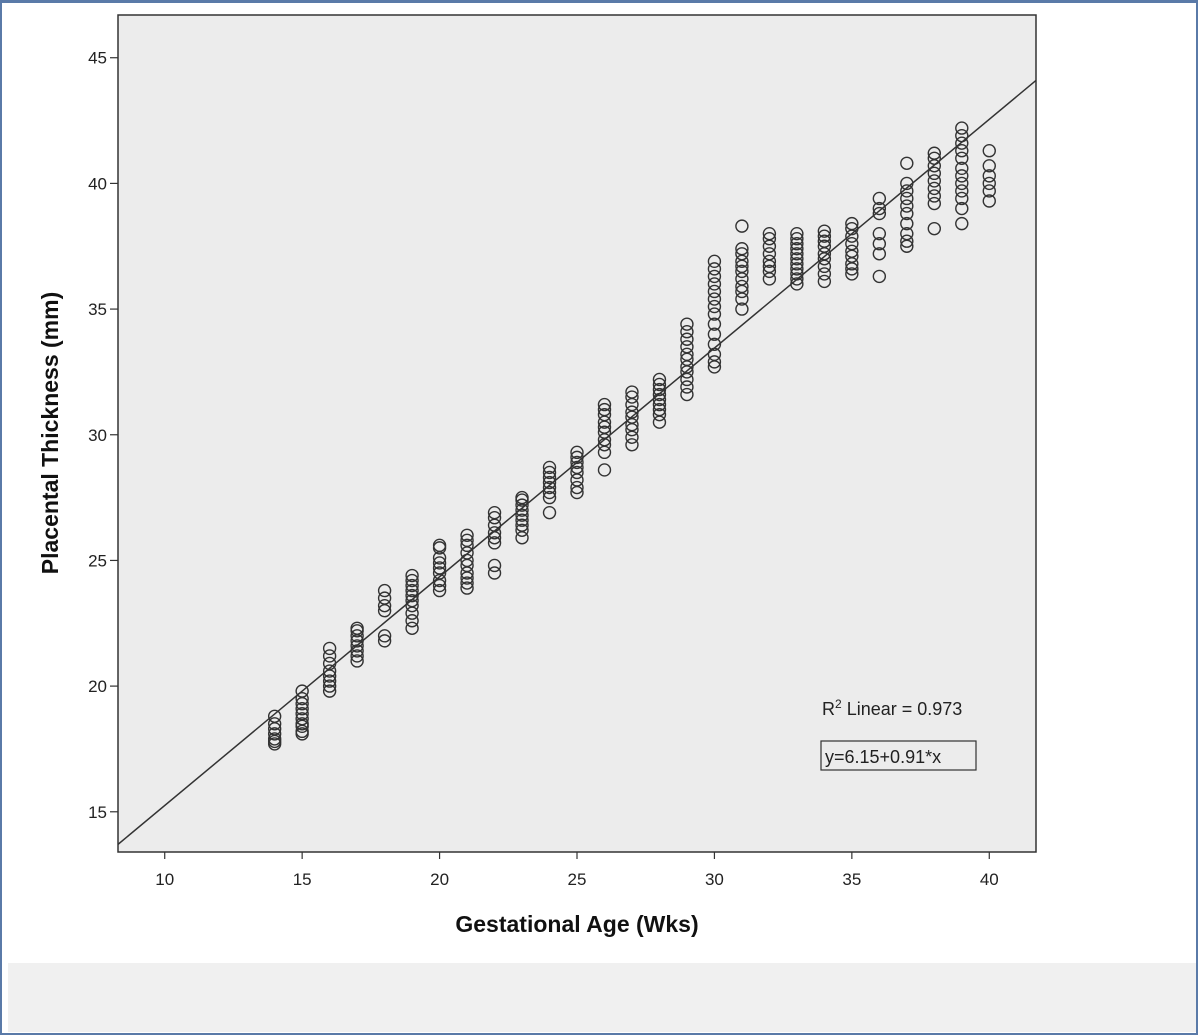  Describe the element at coordinates (97, 58) in the screenshot. I see `y-tick-label: 45` at that location.